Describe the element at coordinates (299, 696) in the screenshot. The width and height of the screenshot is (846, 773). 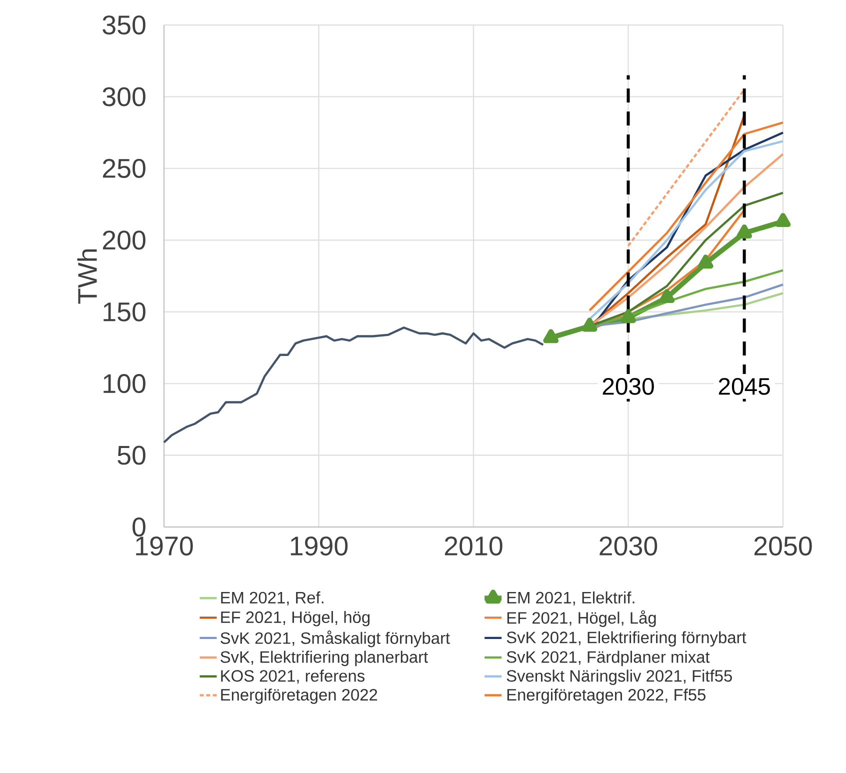
I see `legend-label: Energiföretagen 2022` at that location.